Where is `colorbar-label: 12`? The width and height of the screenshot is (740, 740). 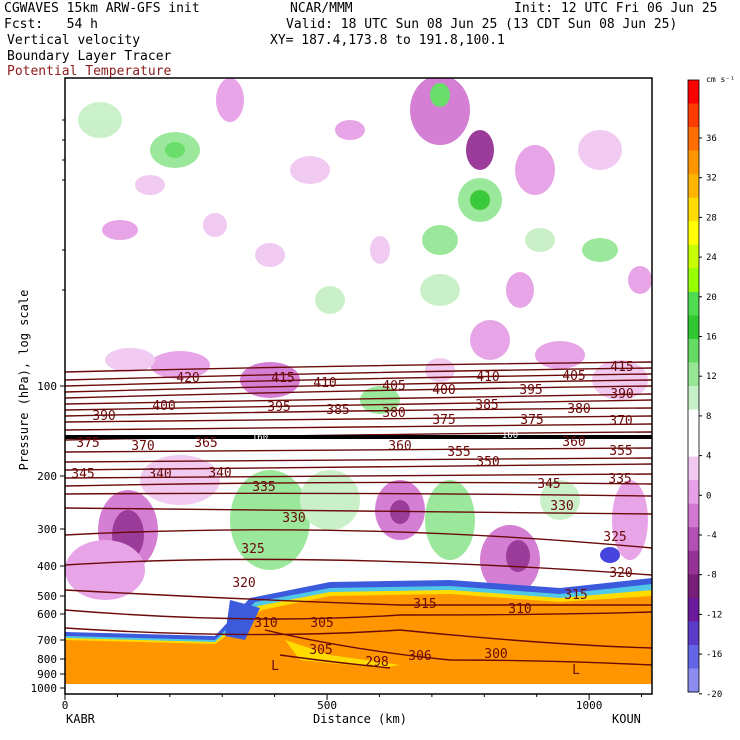
colorbar-label: 12 is located at coordinates (711, 377).